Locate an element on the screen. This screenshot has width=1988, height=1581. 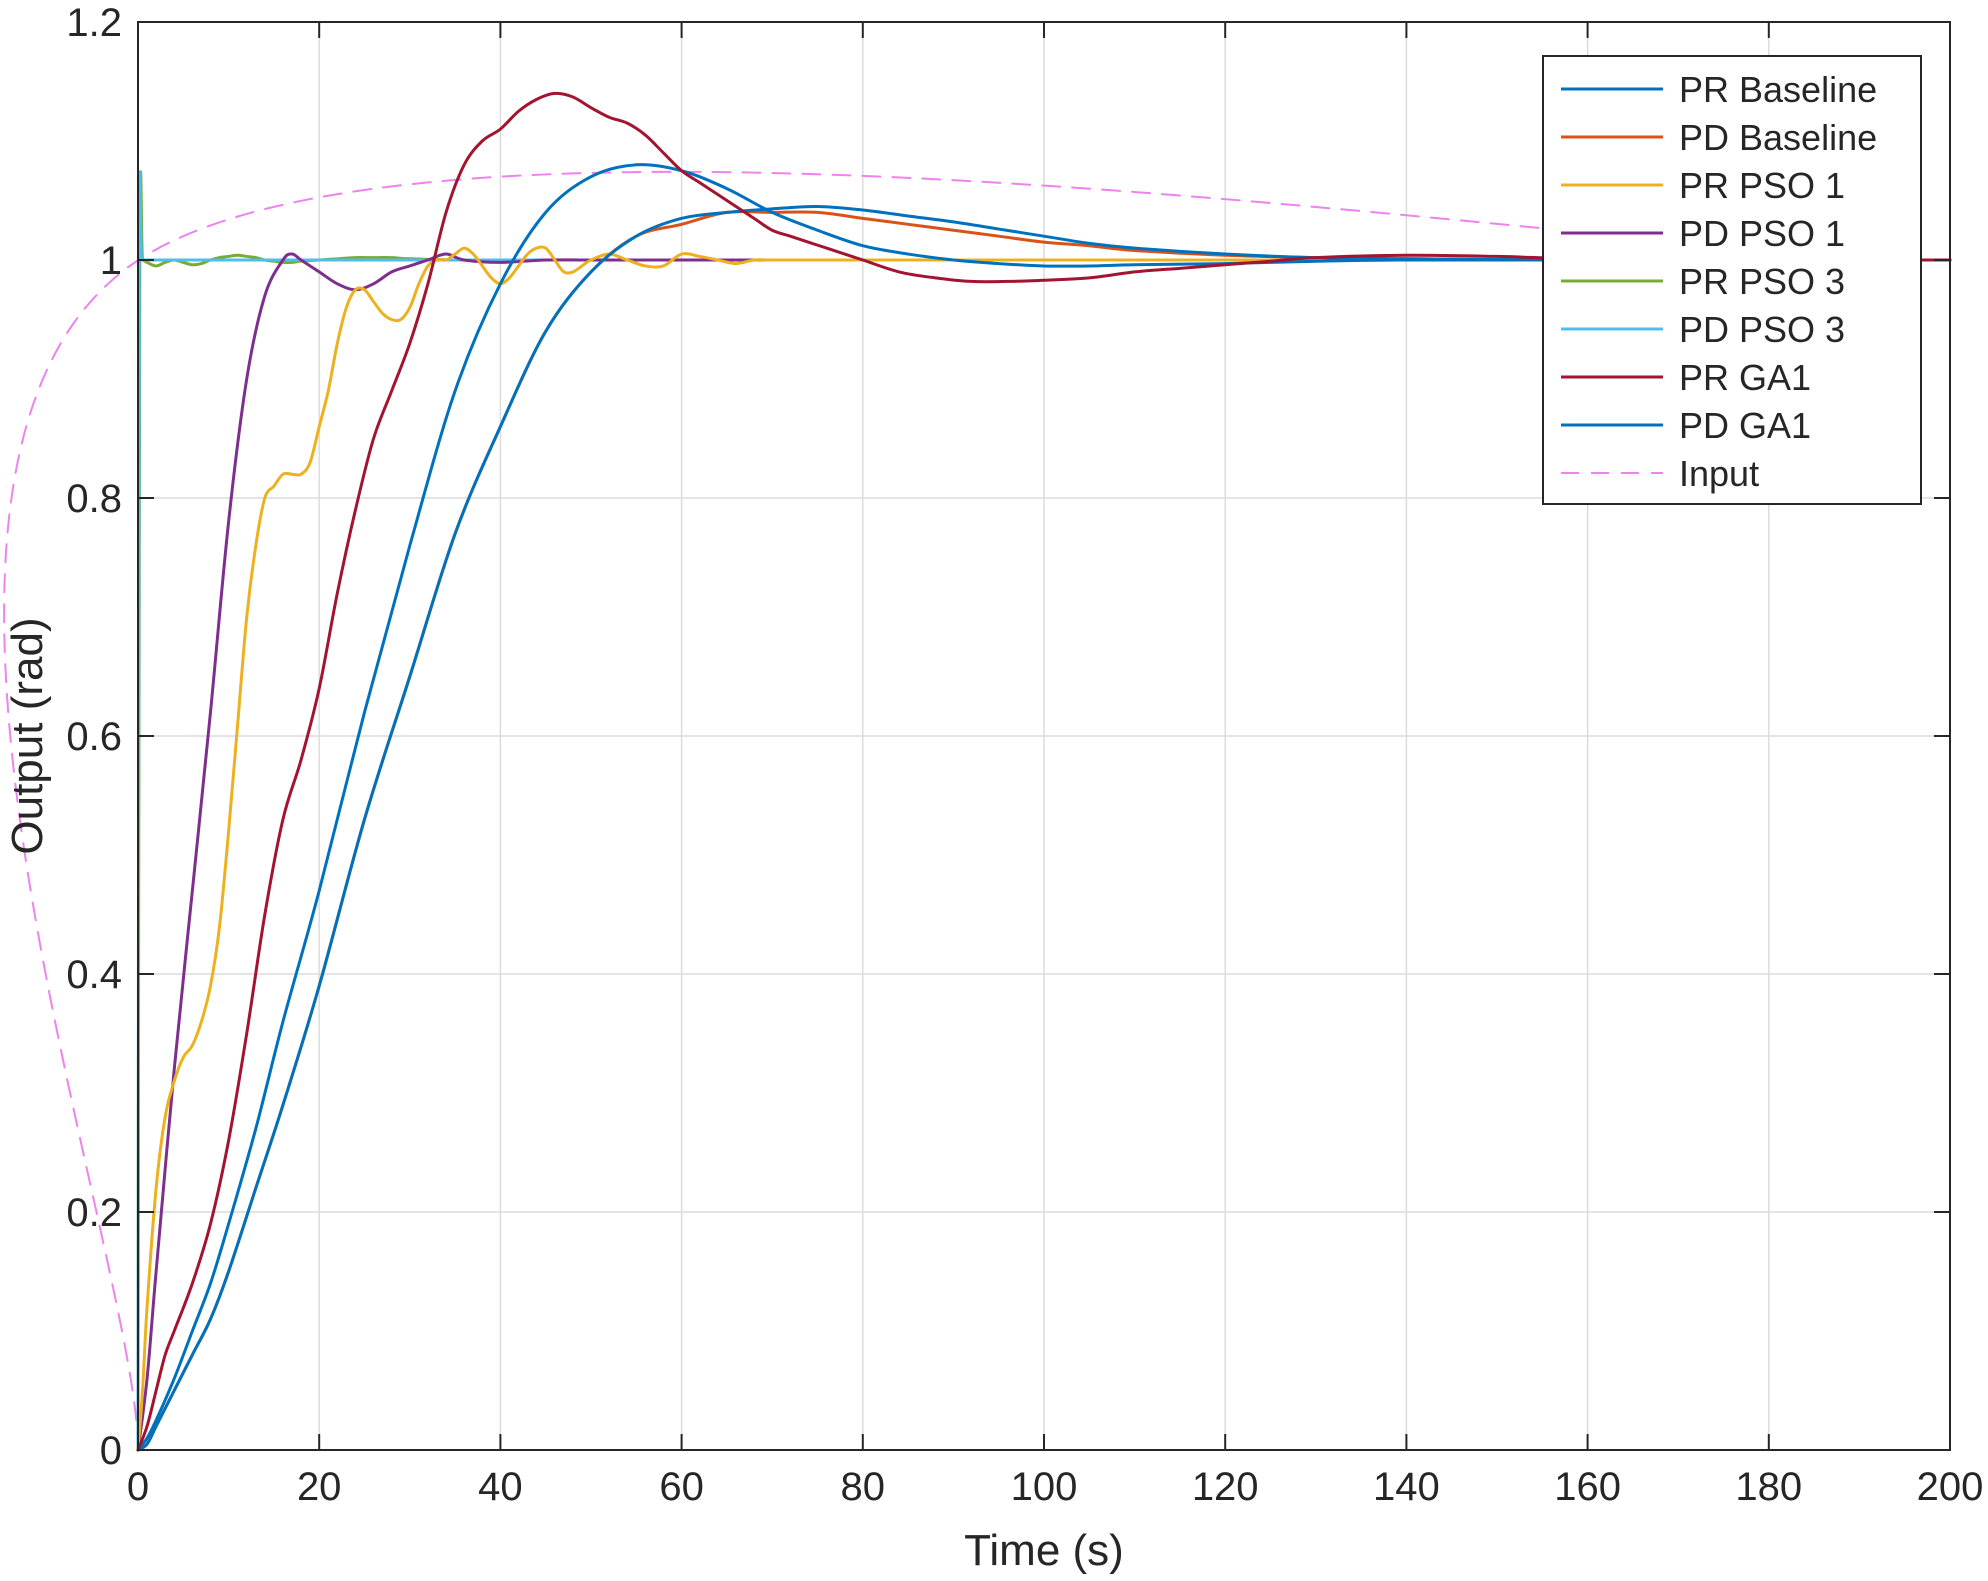
y-tick-label: 1.2 is located at coordinates (94, 23).